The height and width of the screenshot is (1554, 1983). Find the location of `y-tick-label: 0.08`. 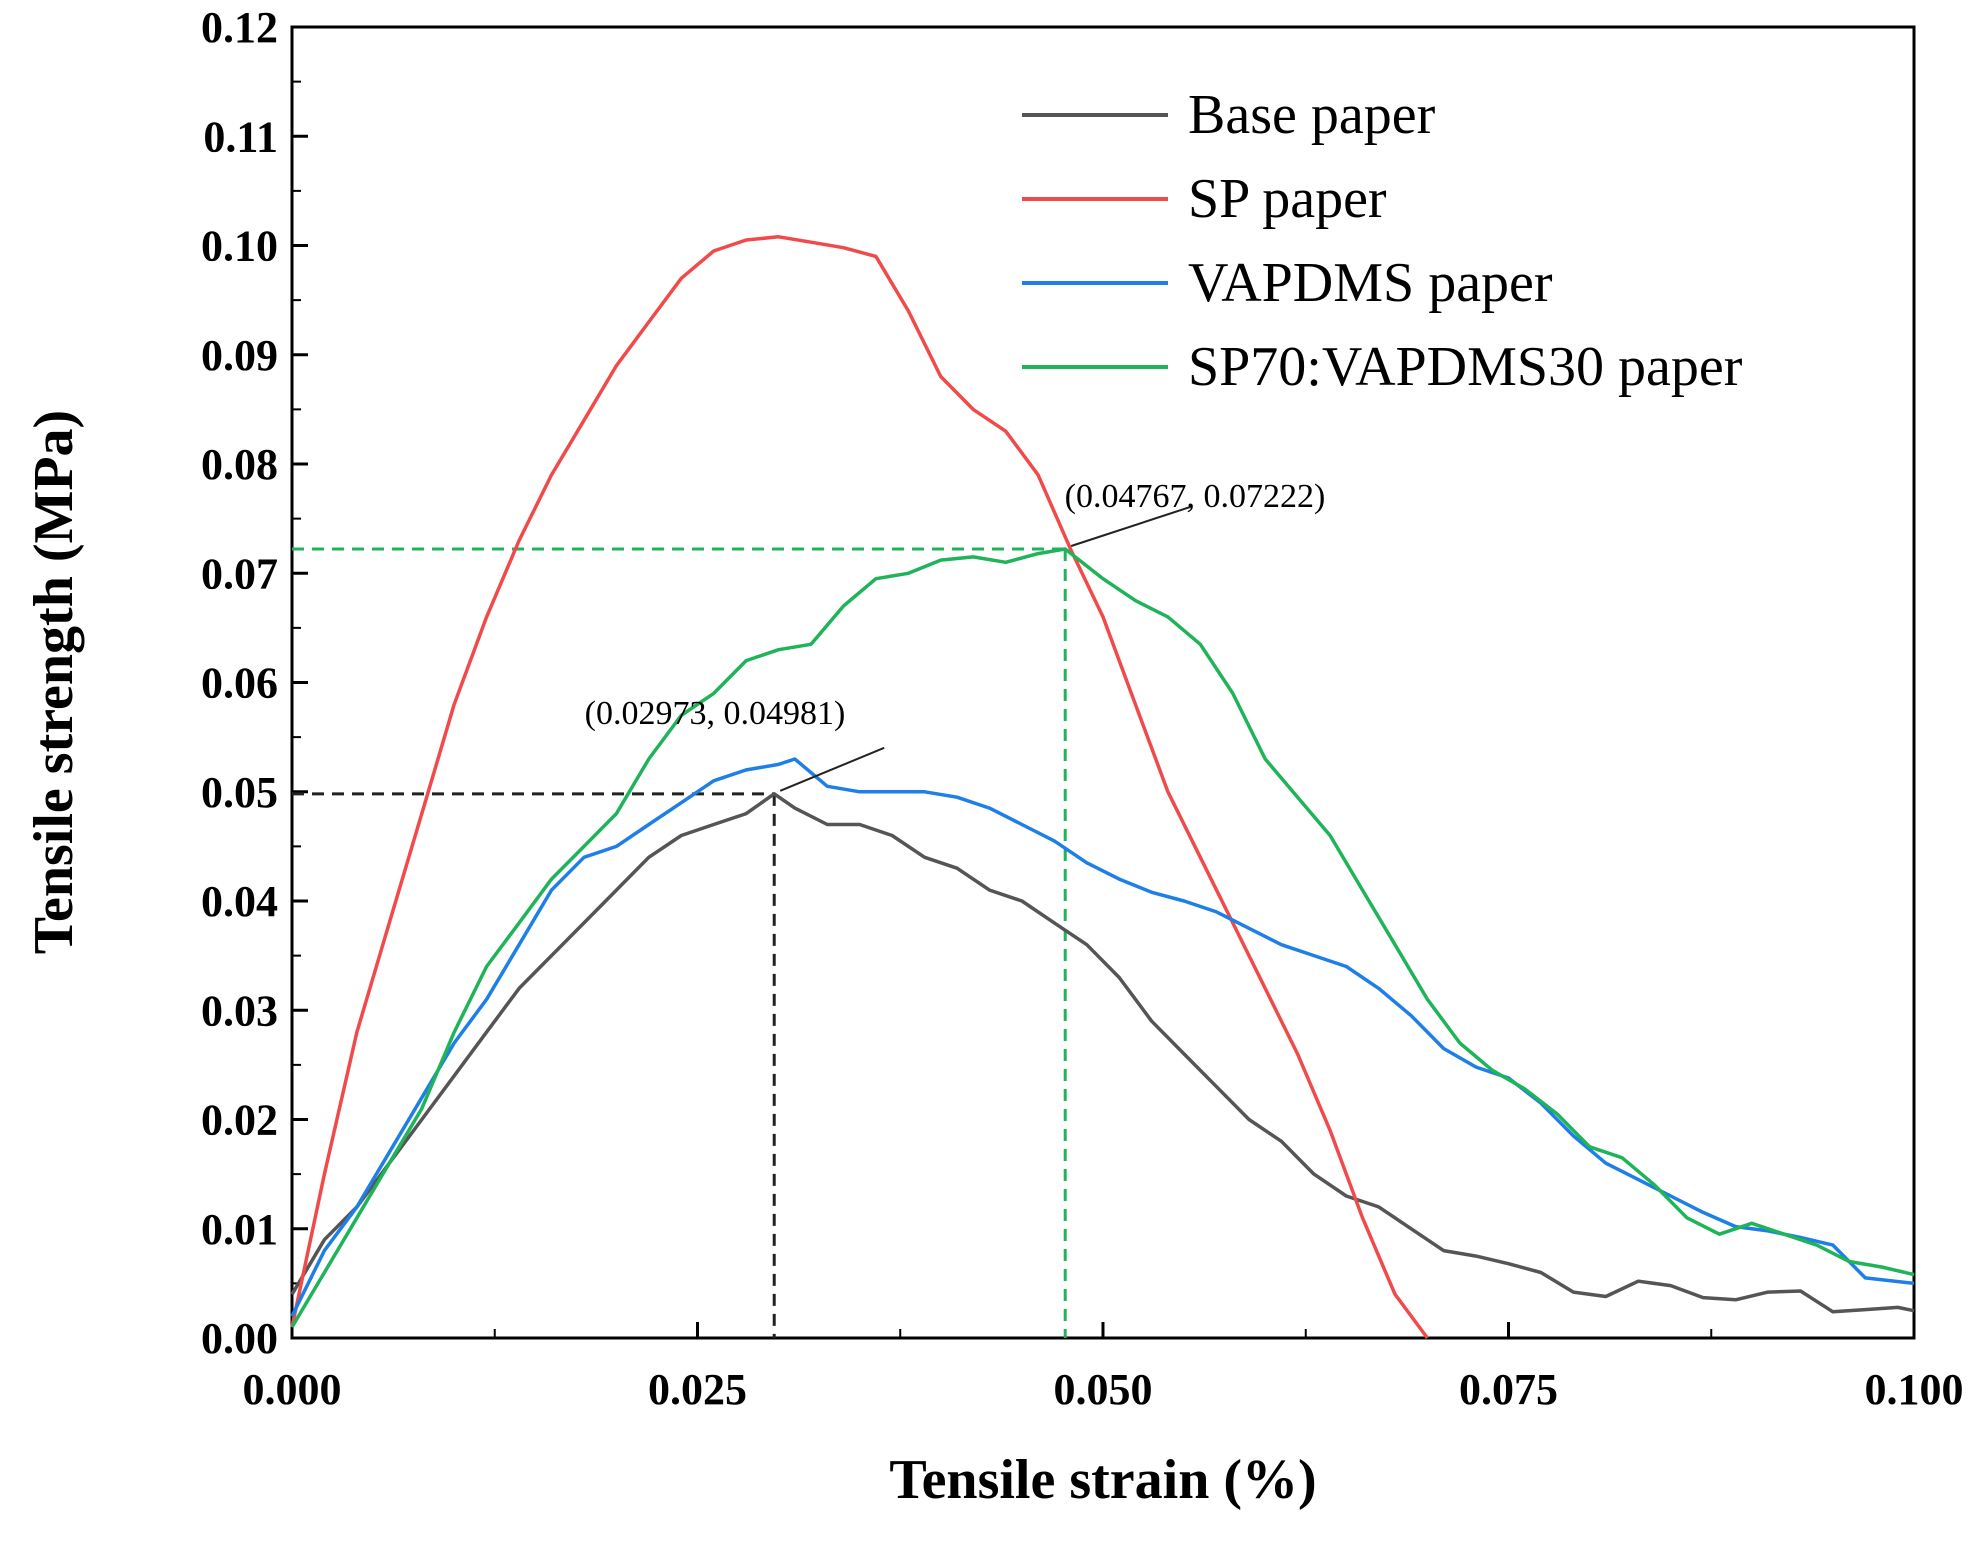

y-tick-label: 0.08 is located at coordinates (239, 464).